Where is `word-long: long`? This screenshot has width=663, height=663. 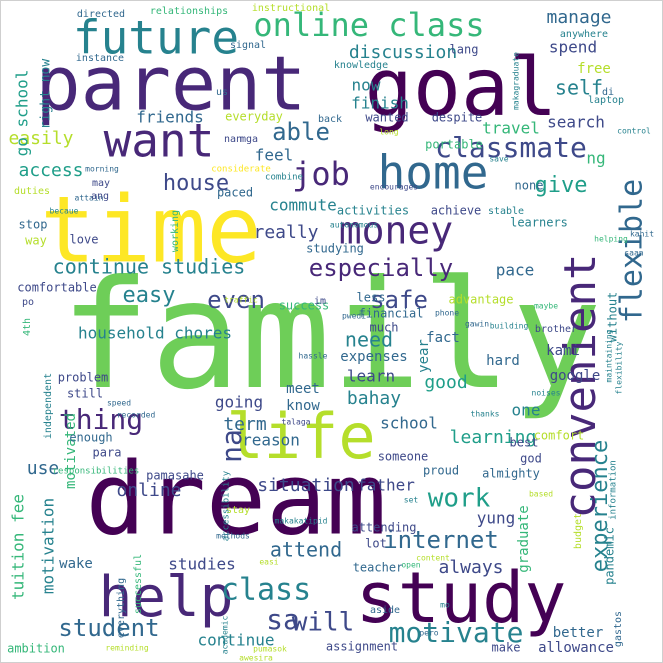
word-long: long is located at coordinates (388, 132).